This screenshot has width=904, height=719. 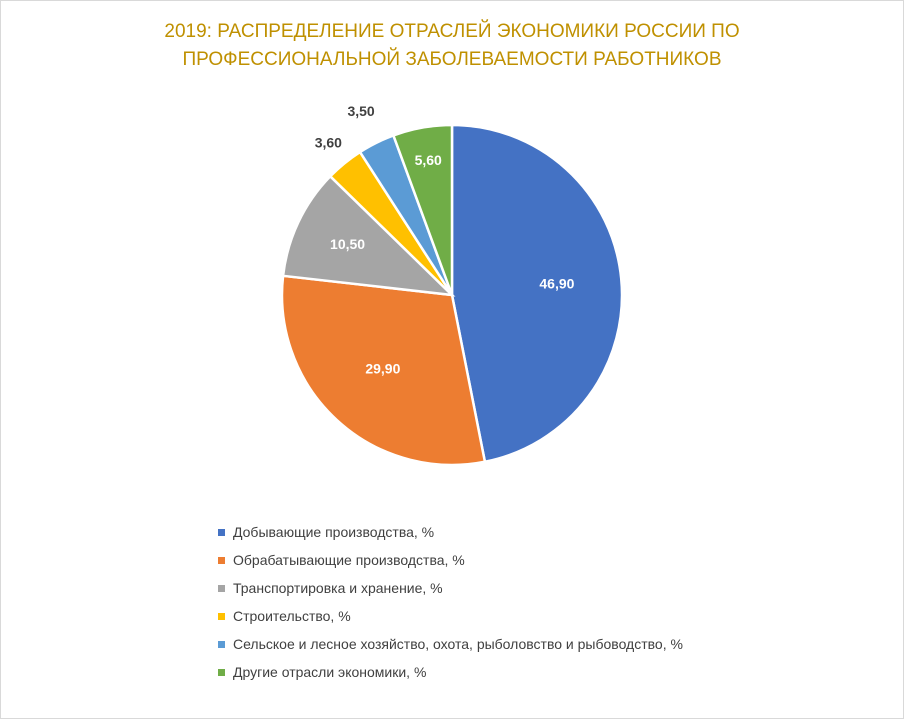 I want to click on legend-label: Добывающие производства, %, so click(x=334, y=532).